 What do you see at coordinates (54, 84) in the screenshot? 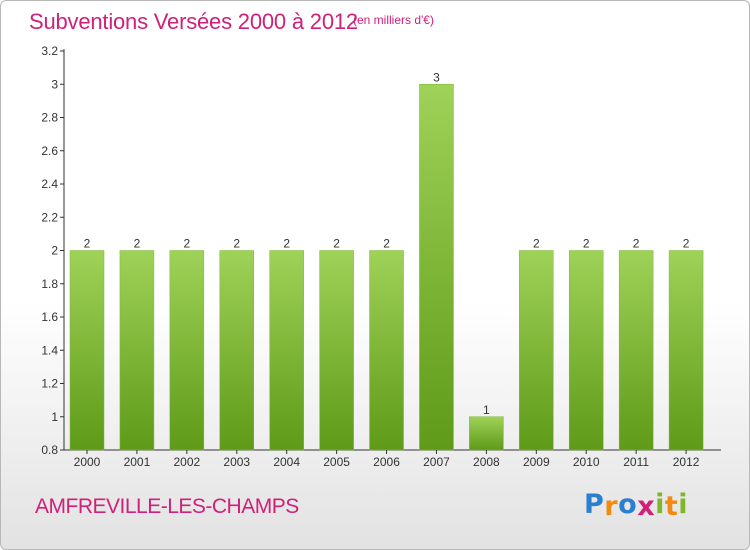
I see `y-tick-label: 3` at bounding box center [54, 84].